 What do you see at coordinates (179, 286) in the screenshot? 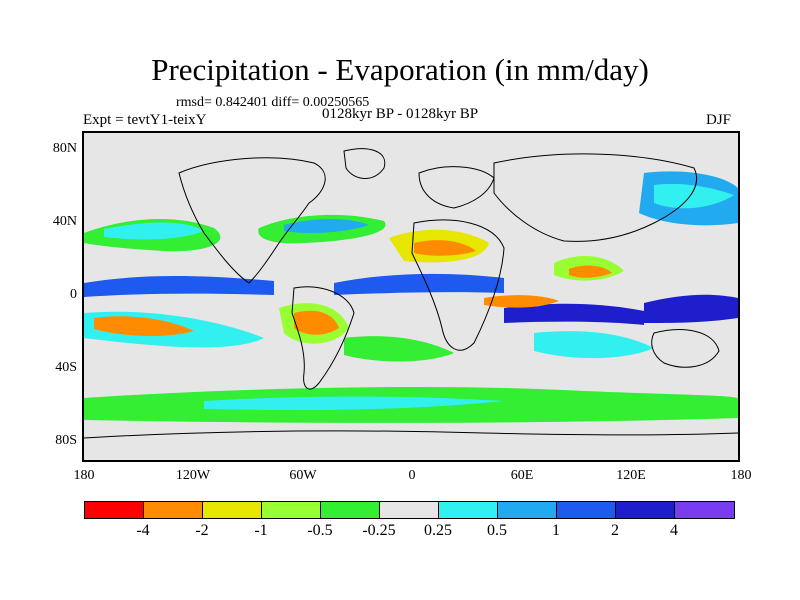
I see `field-itcz-pacific` at bounding box center [179, 286].